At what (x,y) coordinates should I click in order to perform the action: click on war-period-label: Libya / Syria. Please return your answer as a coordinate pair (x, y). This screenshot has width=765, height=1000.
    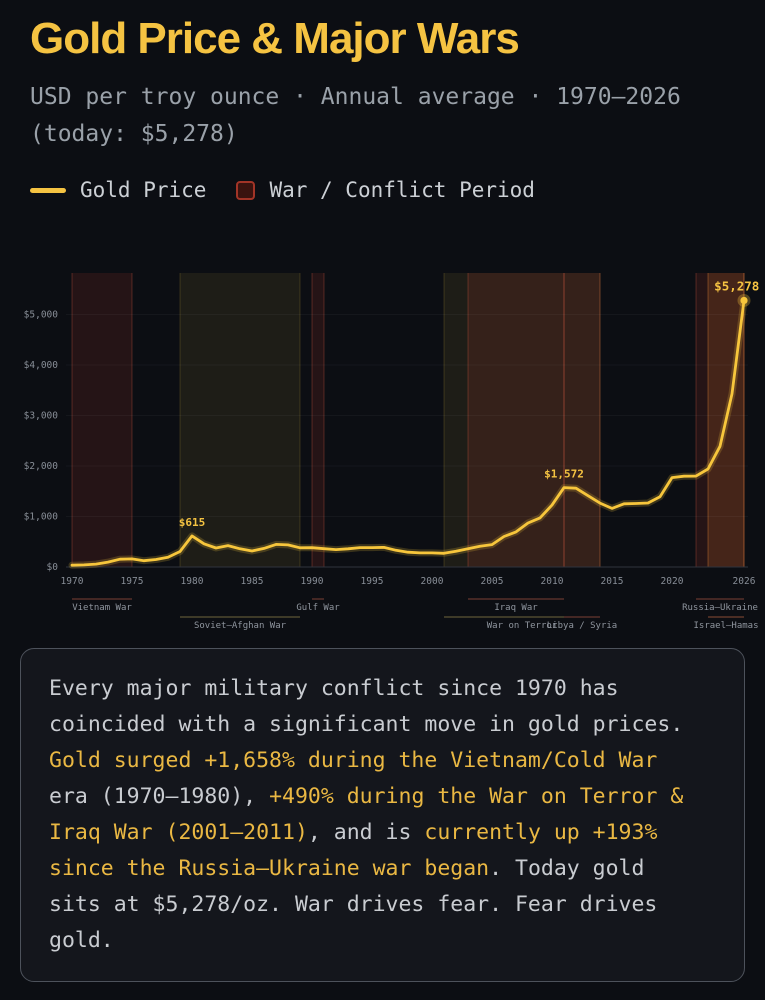
    Looking at the image, I should click on (582, 626).